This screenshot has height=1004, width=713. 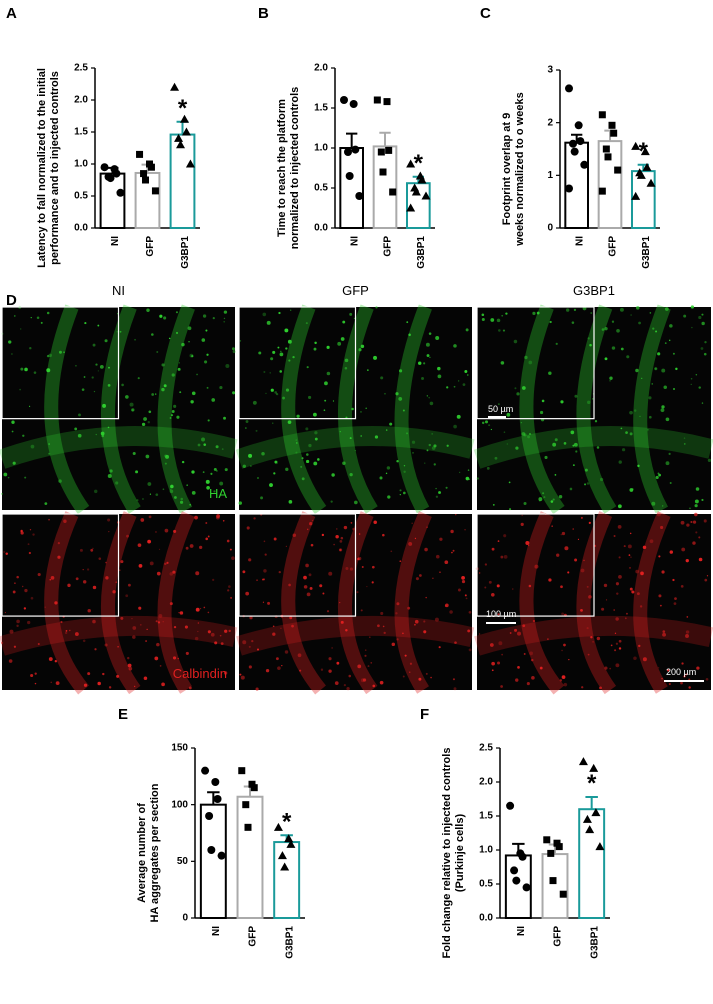 What do you see at coordinates (179, 804) in the screenshot?
I see `y-tick-label: 100` at bounding box center [179, 804].